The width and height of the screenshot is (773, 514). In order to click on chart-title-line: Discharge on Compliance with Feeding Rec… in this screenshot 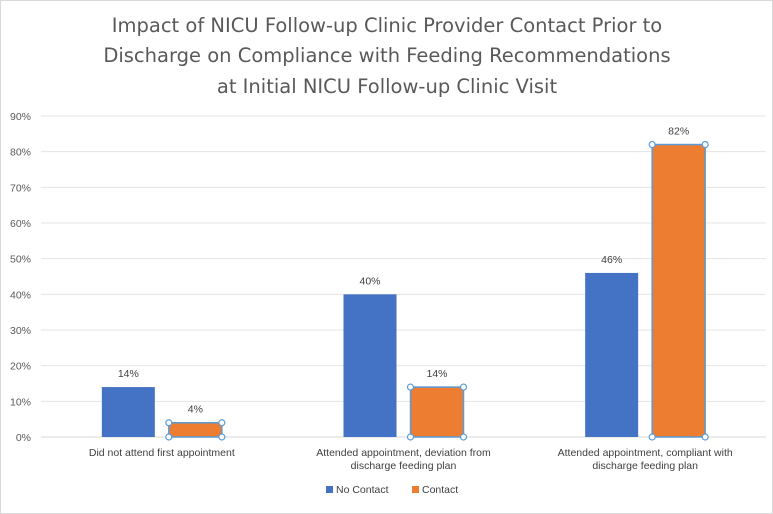, I will do `click(386, 55)`.